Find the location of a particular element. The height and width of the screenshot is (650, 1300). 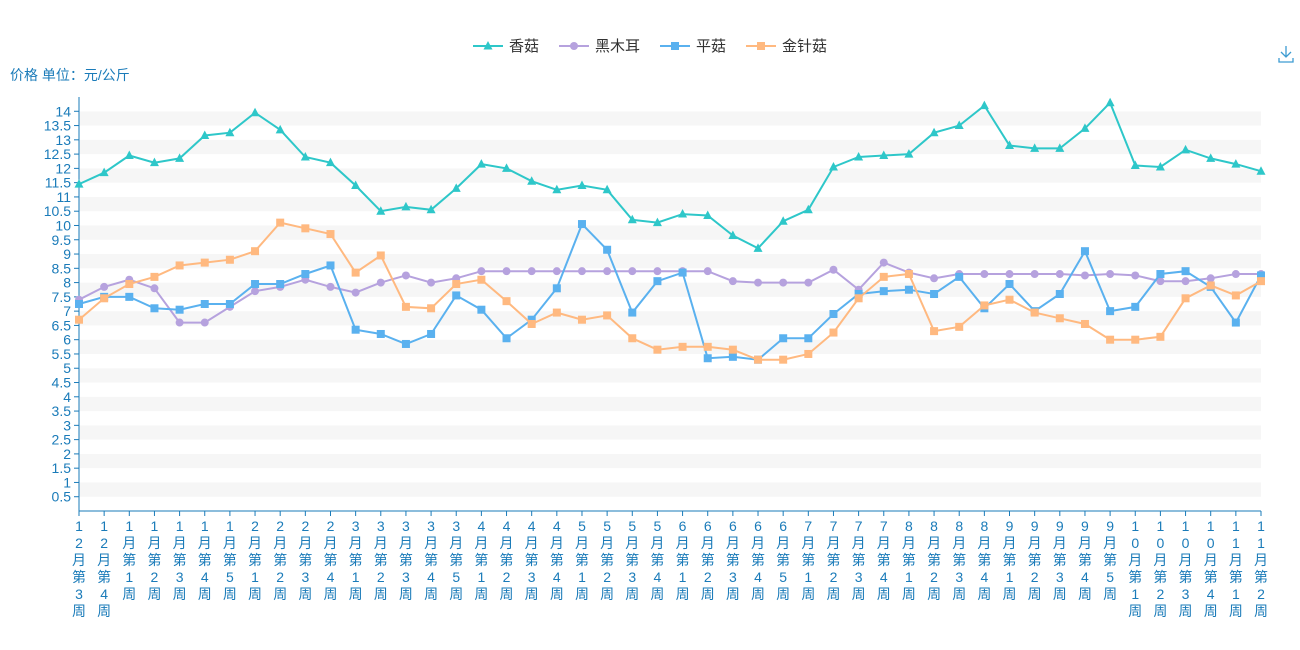

legend-item: 金针菇 is located at coordinates (786, 46).